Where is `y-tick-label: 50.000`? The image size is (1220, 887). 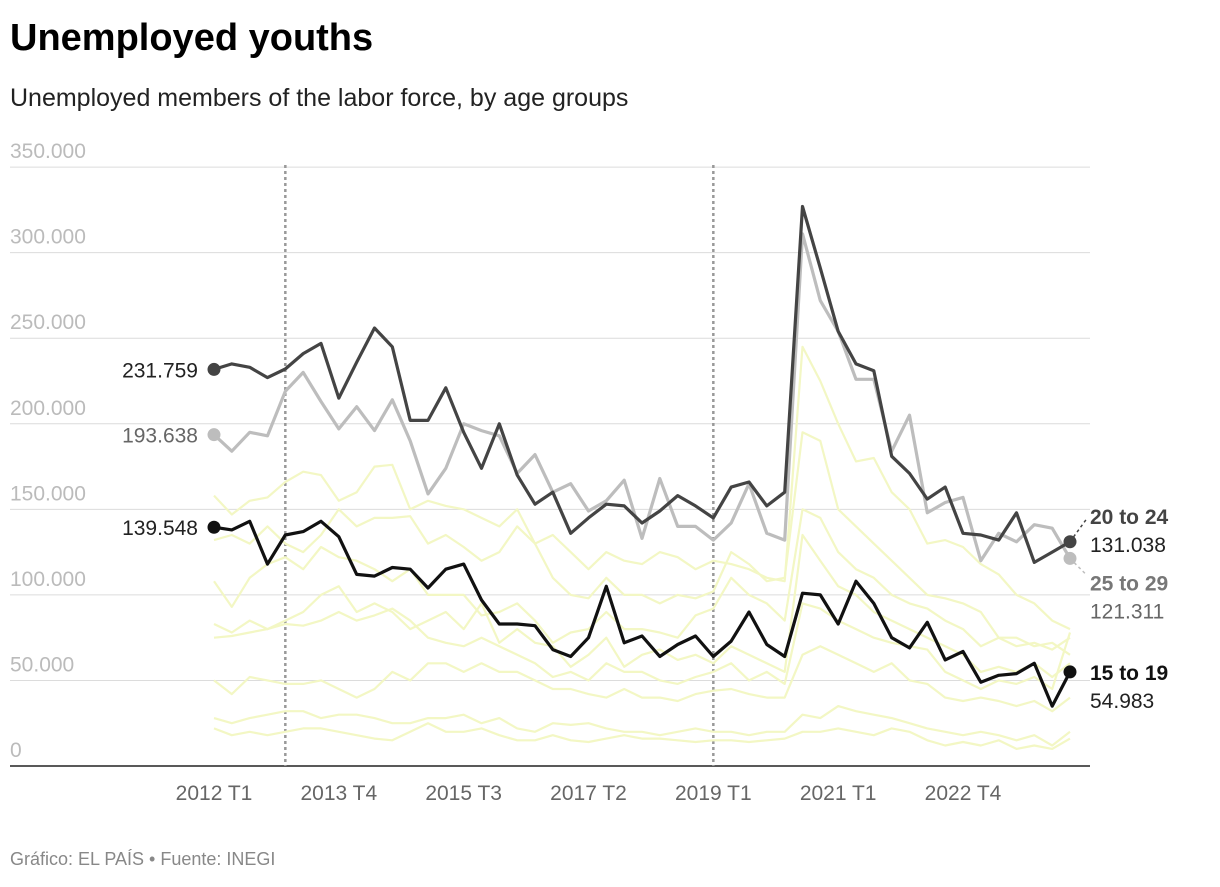
y-tick-label: 50.000 is located at coordinates (42, 664).